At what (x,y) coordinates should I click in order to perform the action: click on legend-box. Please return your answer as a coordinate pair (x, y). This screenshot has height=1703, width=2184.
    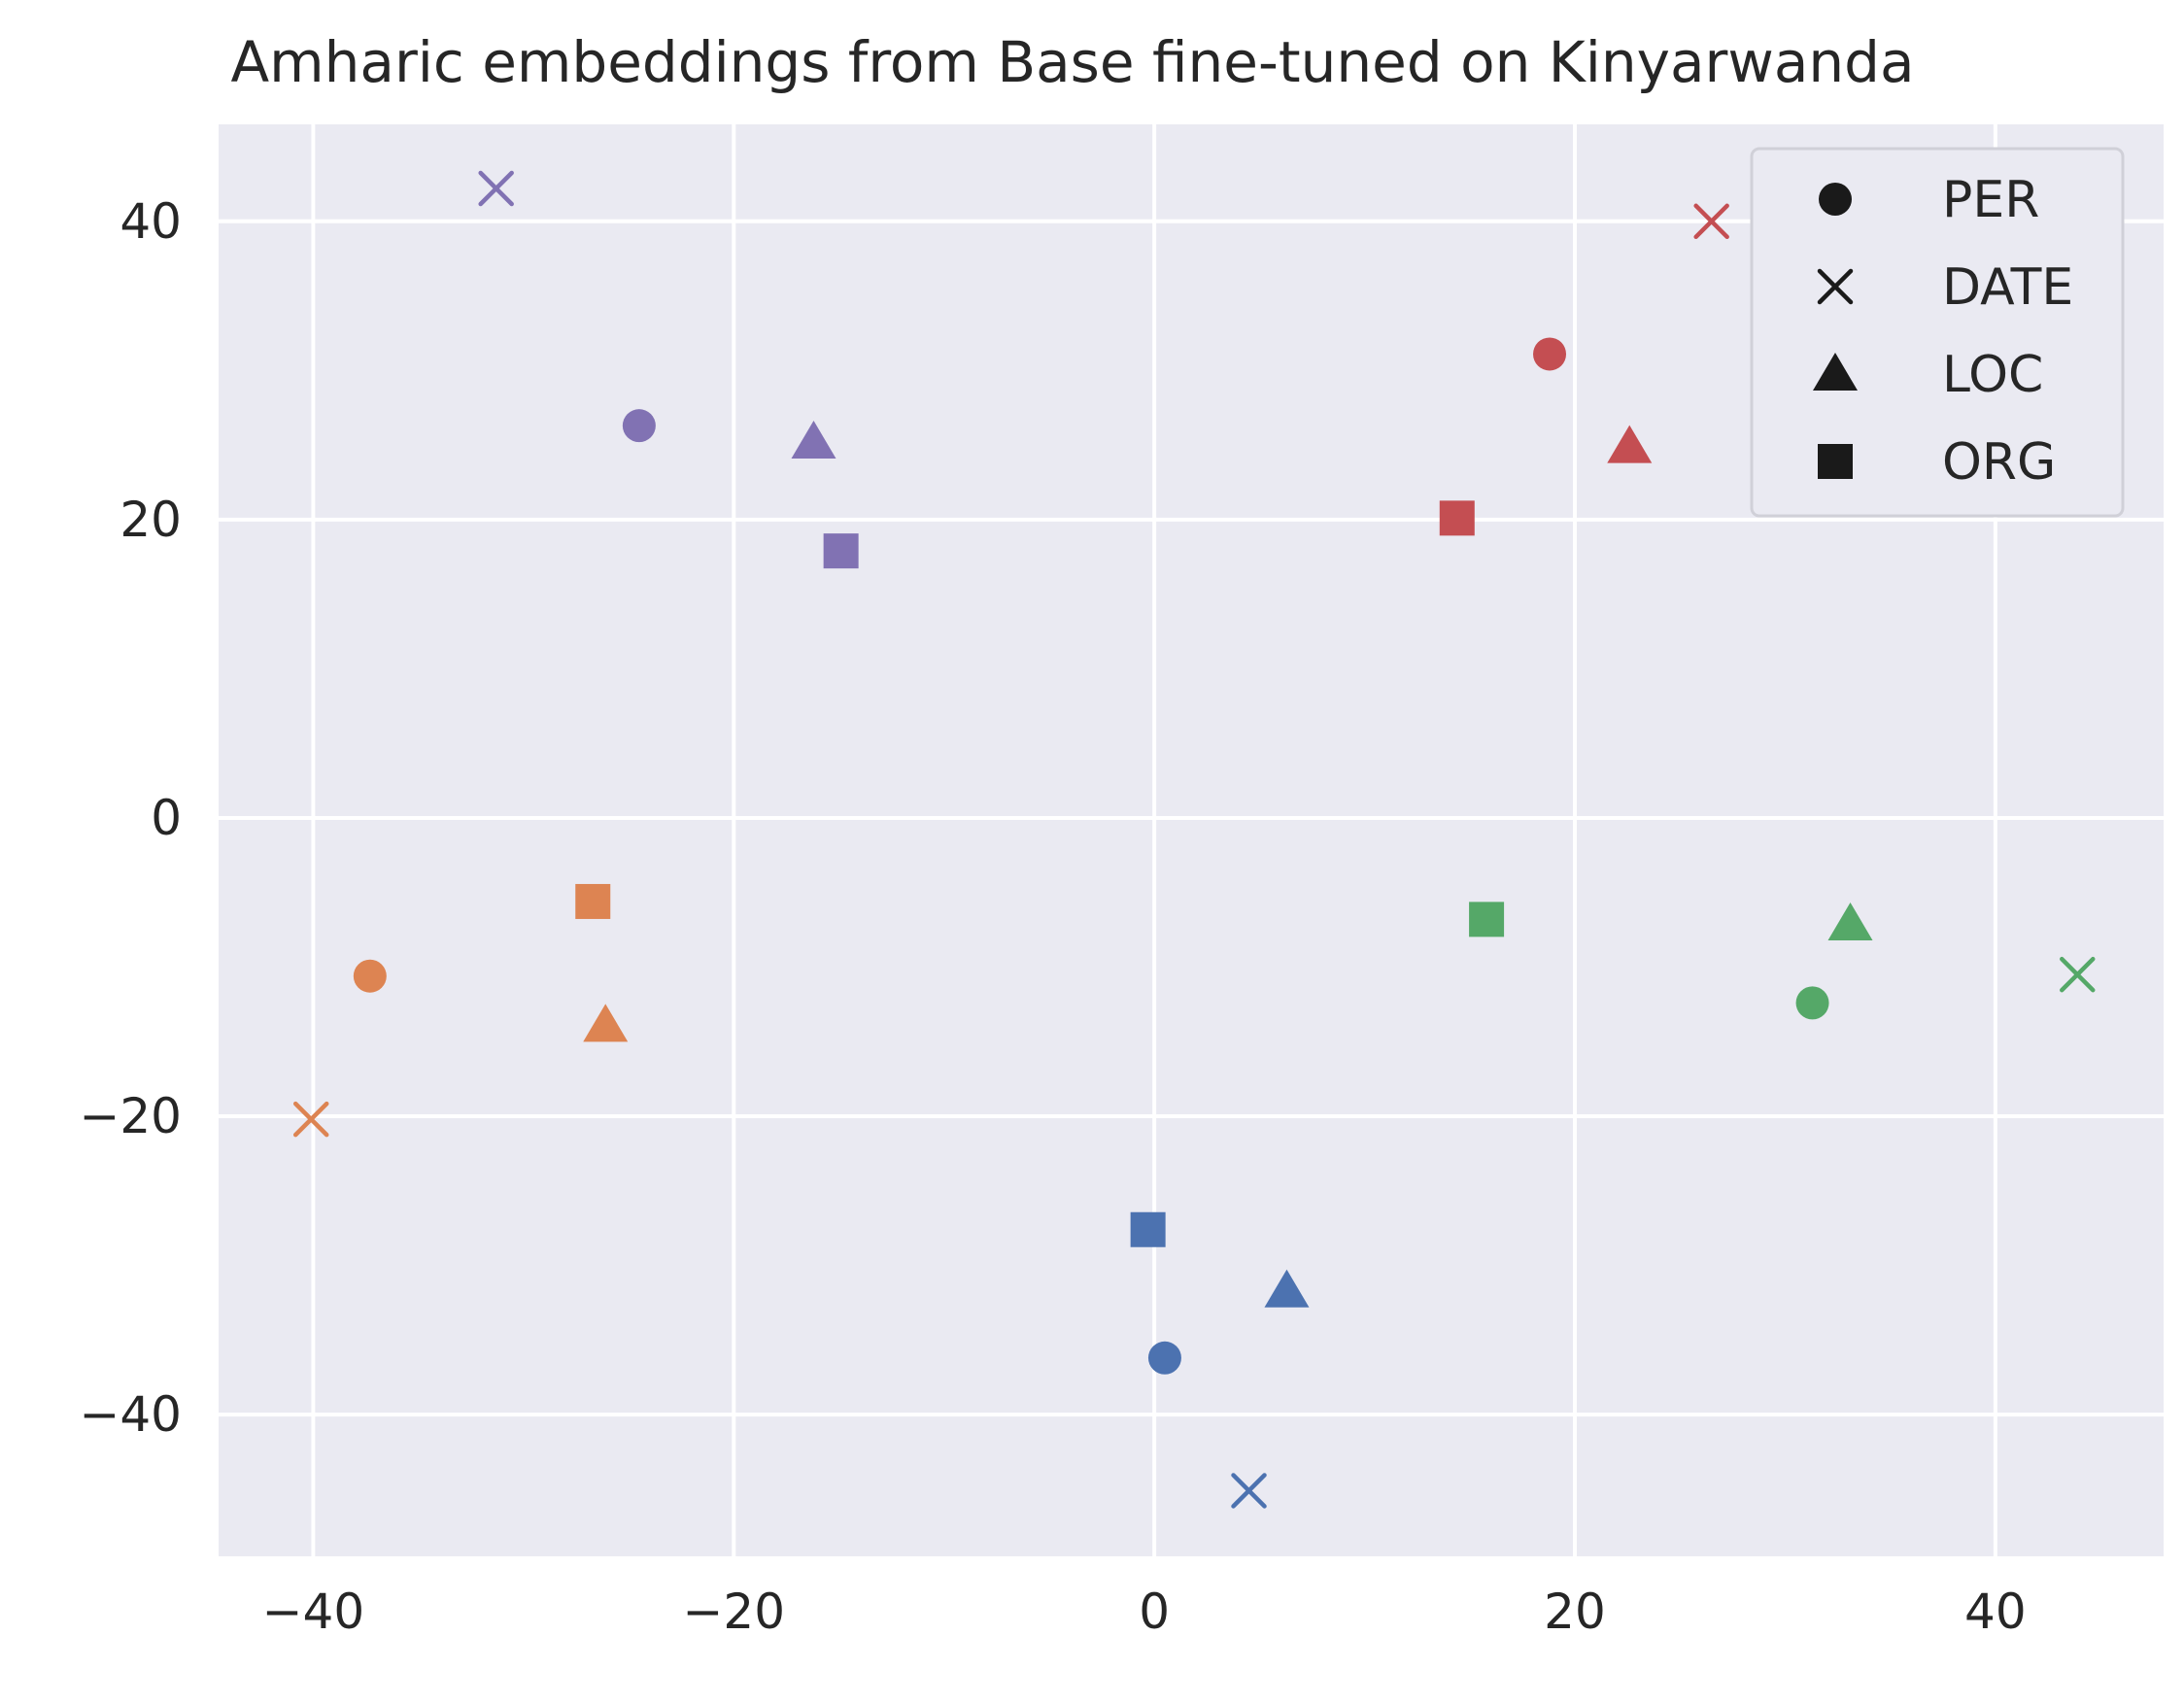
    Looking at the image, I should click on (1937, 332).